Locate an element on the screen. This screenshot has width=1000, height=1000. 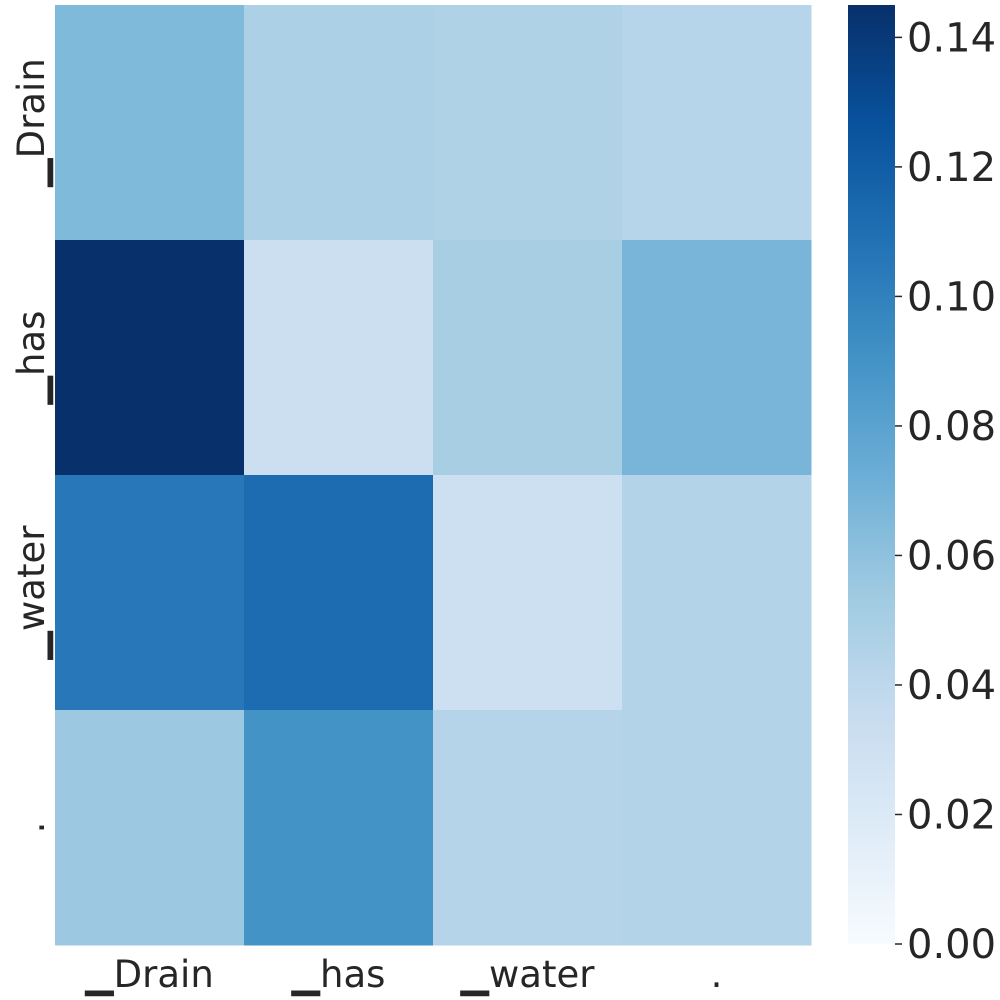
colorbar-tick-label: 0.08 is located at coordinates (951, 427).